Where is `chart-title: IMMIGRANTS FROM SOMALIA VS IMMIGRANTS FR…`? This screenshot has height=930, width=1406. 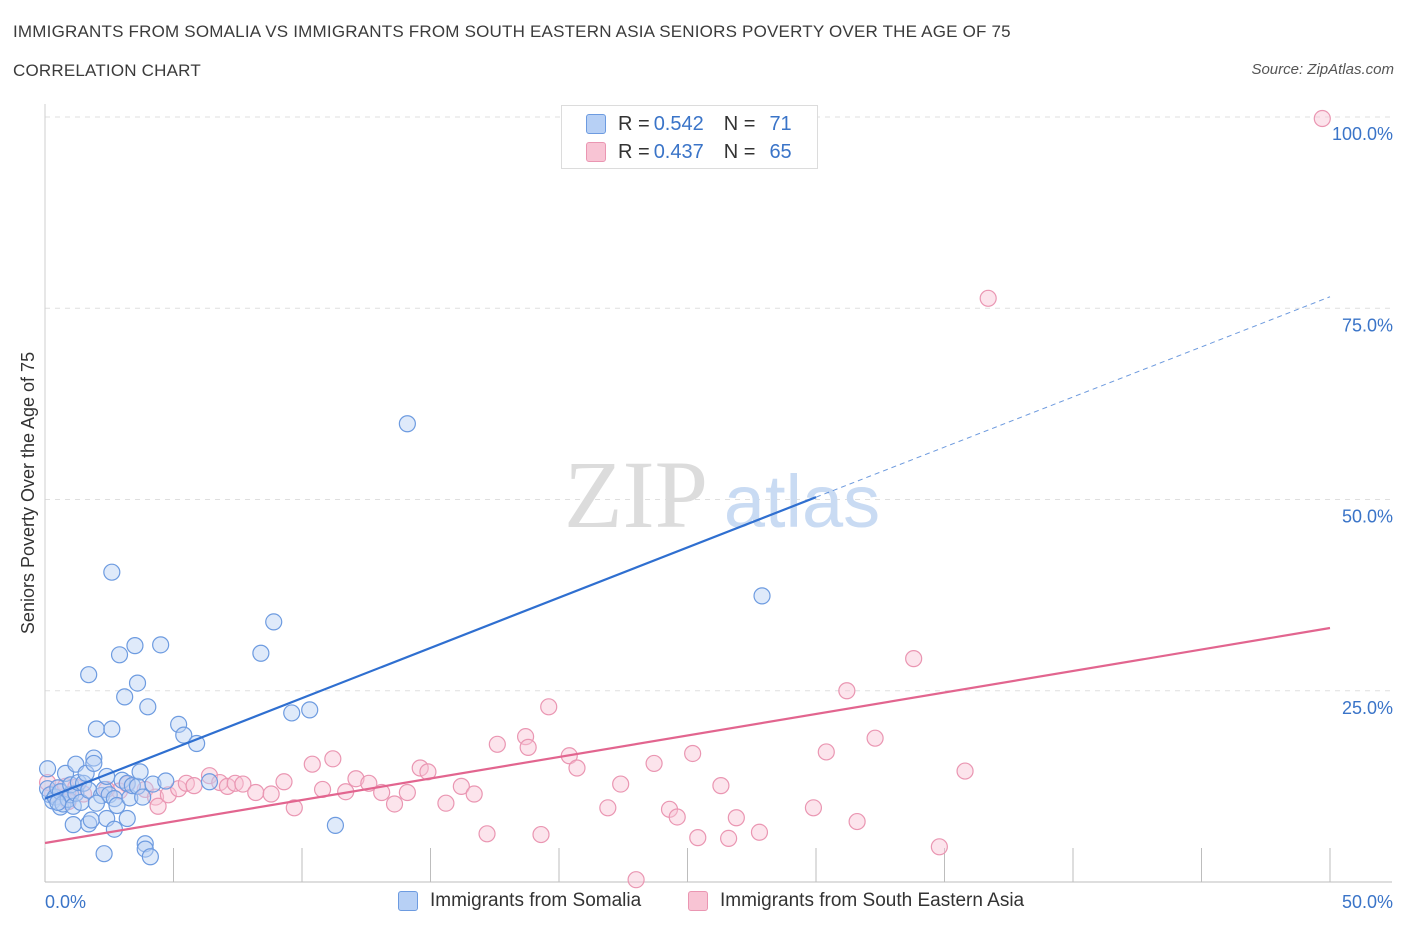
chart-title: IMMIGRANTS FROM SOMALIA VS IMMIGRANTS FR… is located at coordinates (512, 31).